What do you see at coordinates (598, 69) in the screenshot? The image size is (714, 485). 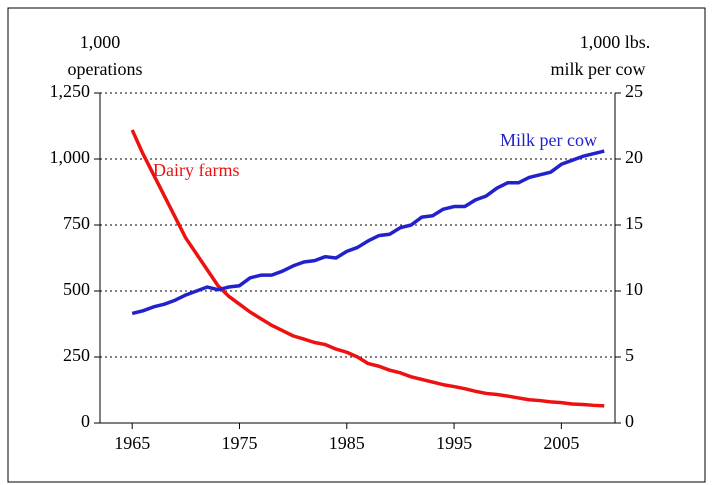 I see `y2-axis-label: milk per cow` at bounding box center [598, 69].